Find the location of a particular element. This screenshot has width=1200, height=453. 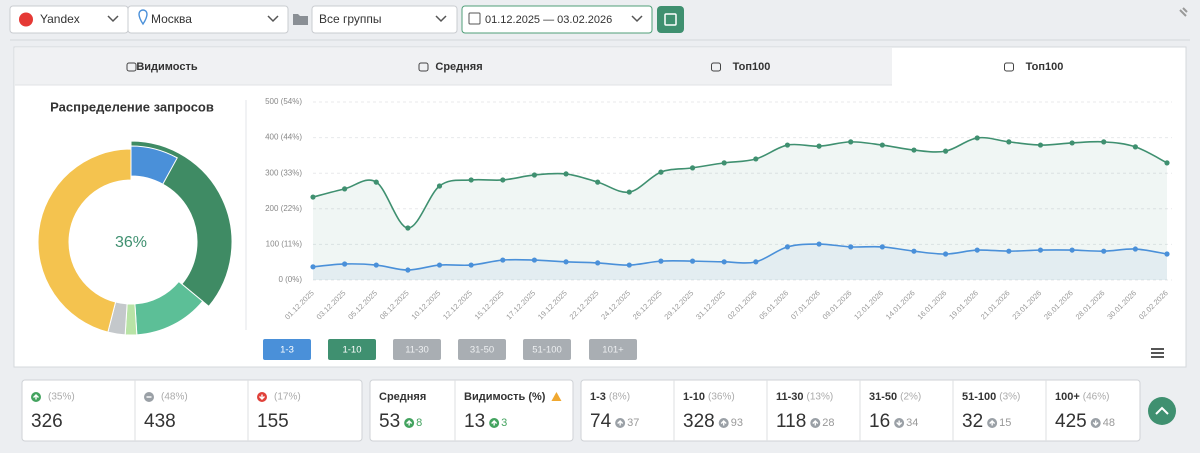

export-icon is located at coordinates (670, 19).